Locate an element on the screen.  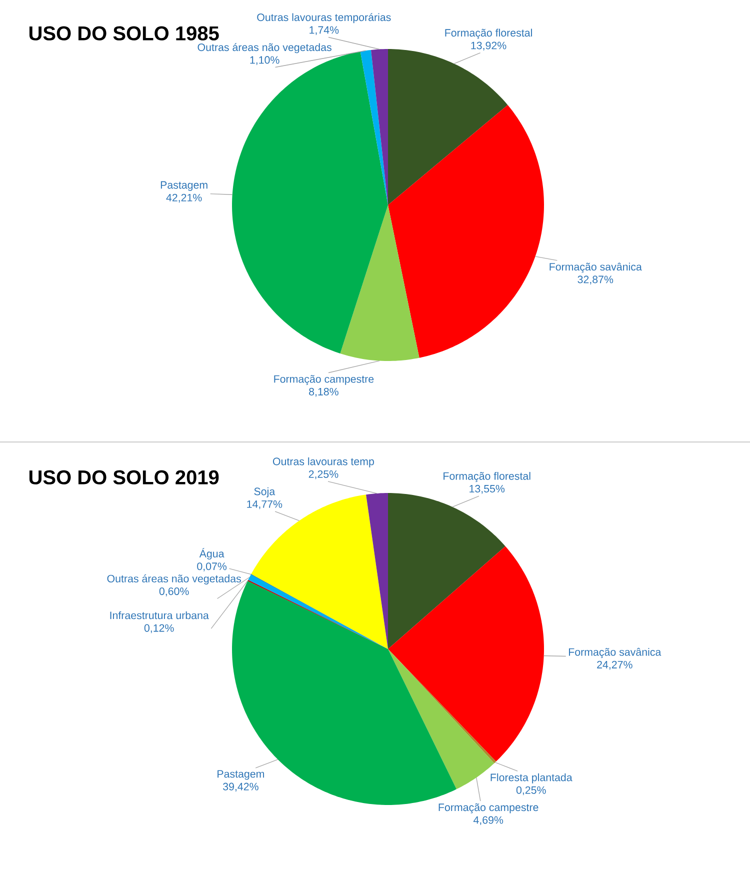
data-label: 8,18% is located at coordinates (323, 392).